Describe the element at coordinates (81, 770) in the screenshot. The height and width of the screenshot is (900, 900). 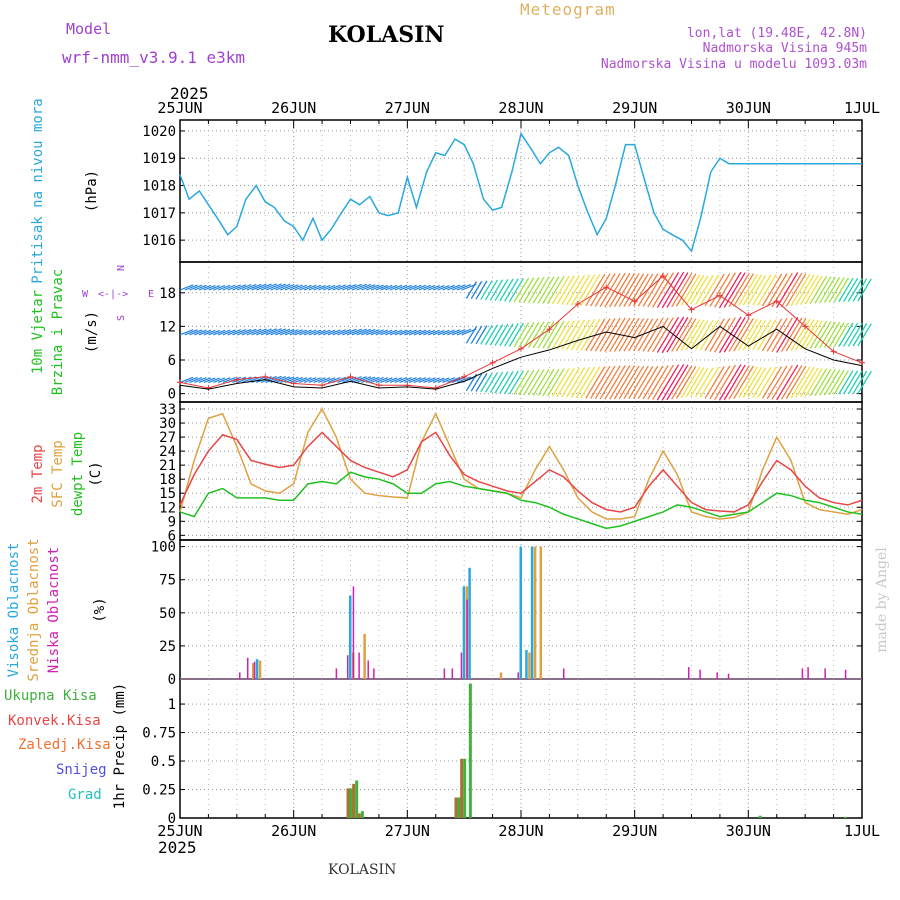
I see `snow-label: Snijeg` at that location.